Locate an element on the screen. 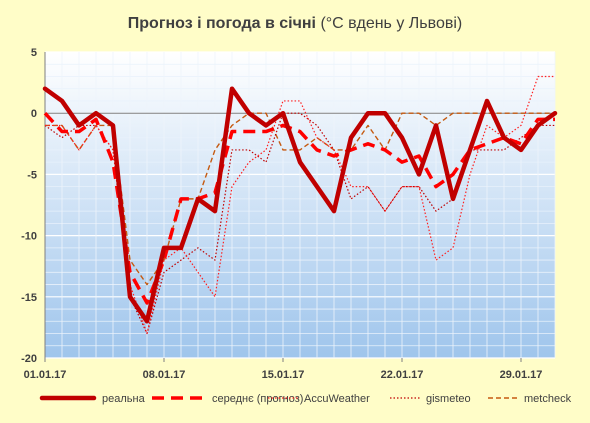 The width and height of the screenshot is (590, 423). legend-label: середнє (прогноз) is located at coordinates (257, 399).